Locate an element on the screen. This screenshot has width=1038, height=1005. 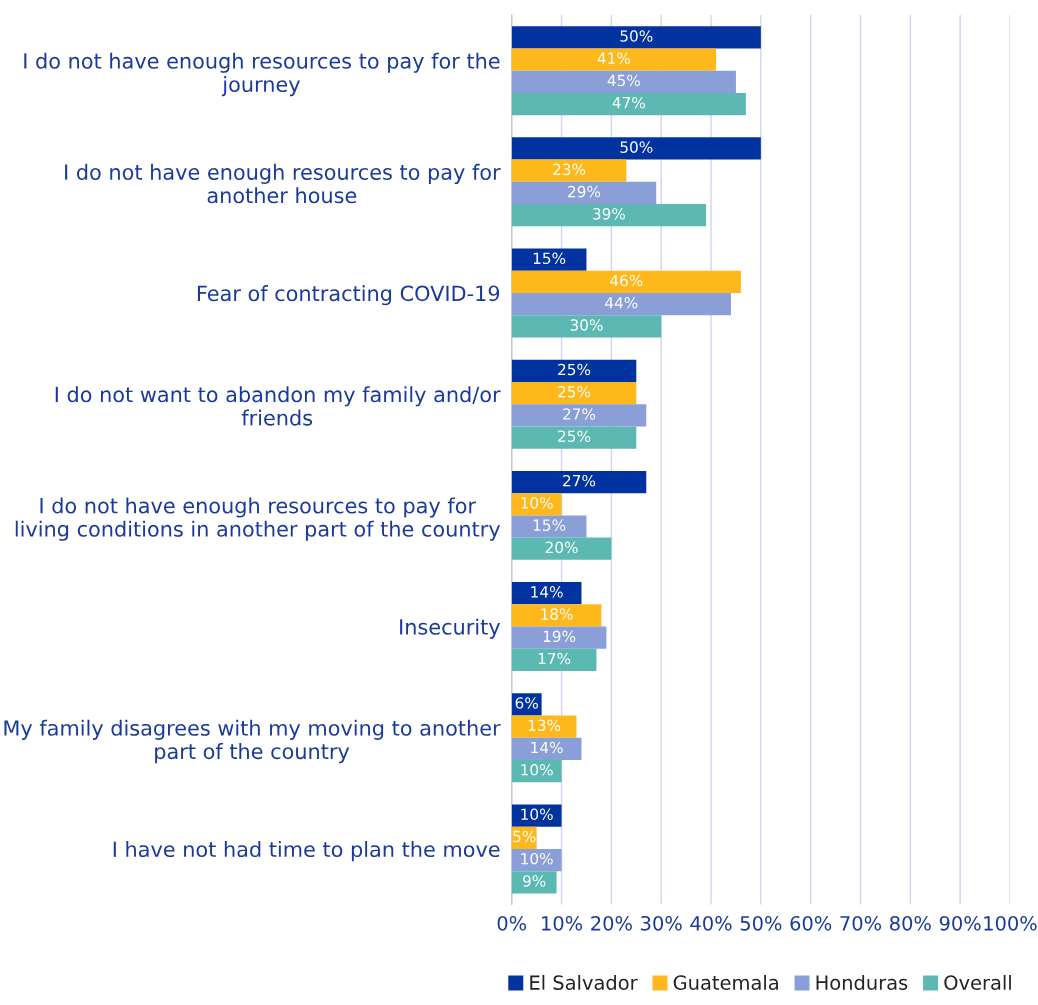
data-label: 45% is located at coordinates (623, 80).